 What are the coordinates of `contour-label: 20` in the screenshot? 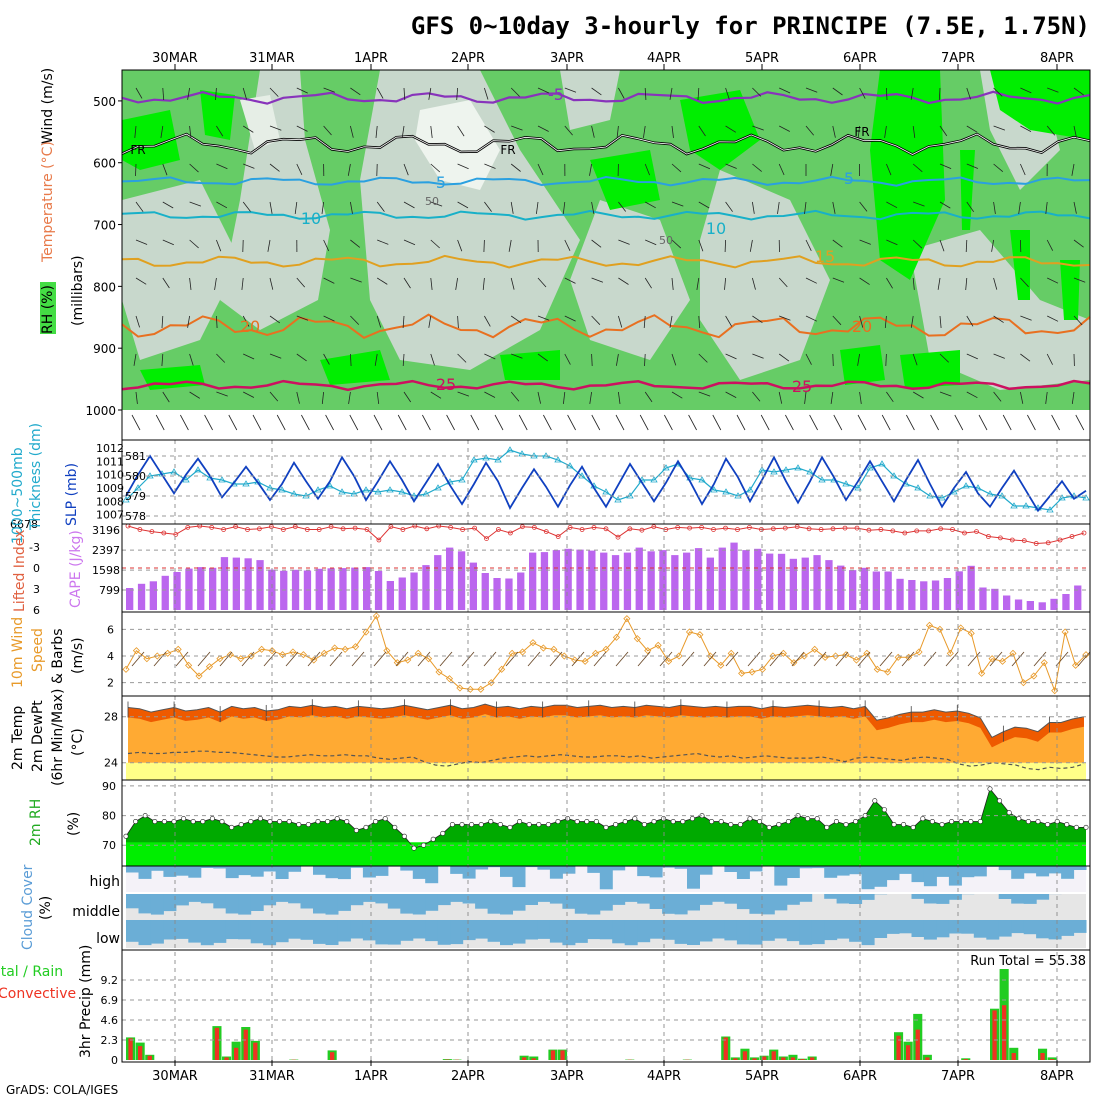 It's located at (250, 326).